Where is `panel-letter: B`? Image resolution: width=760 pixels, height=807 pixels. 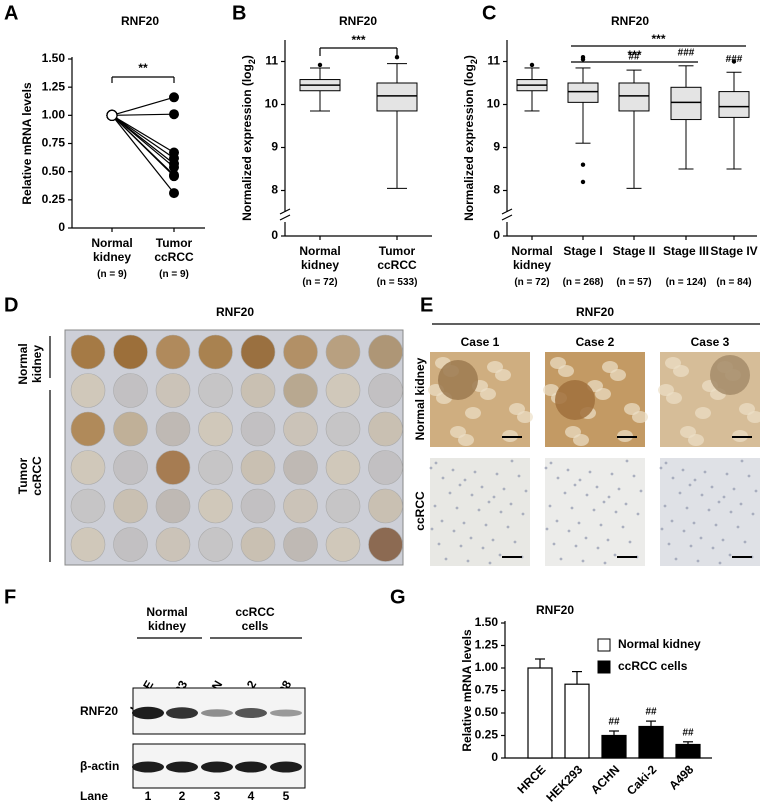 panel-letter: B is located at coordinates (239, 13).